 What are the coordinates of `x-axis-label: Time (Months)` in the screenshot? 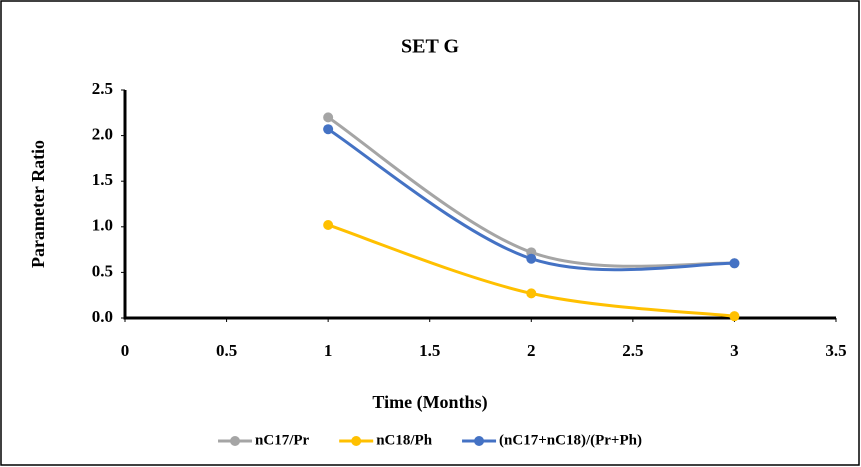 It's located at (429, 402).